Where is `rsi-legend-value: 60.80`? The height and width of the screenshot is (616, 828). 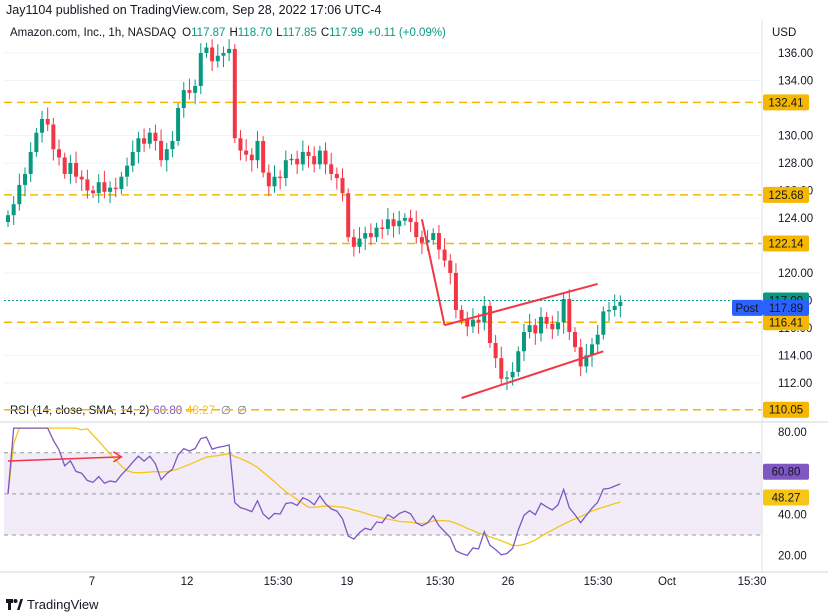
rsi-legend-value: 60.80 is located at coordinates (168, 411).